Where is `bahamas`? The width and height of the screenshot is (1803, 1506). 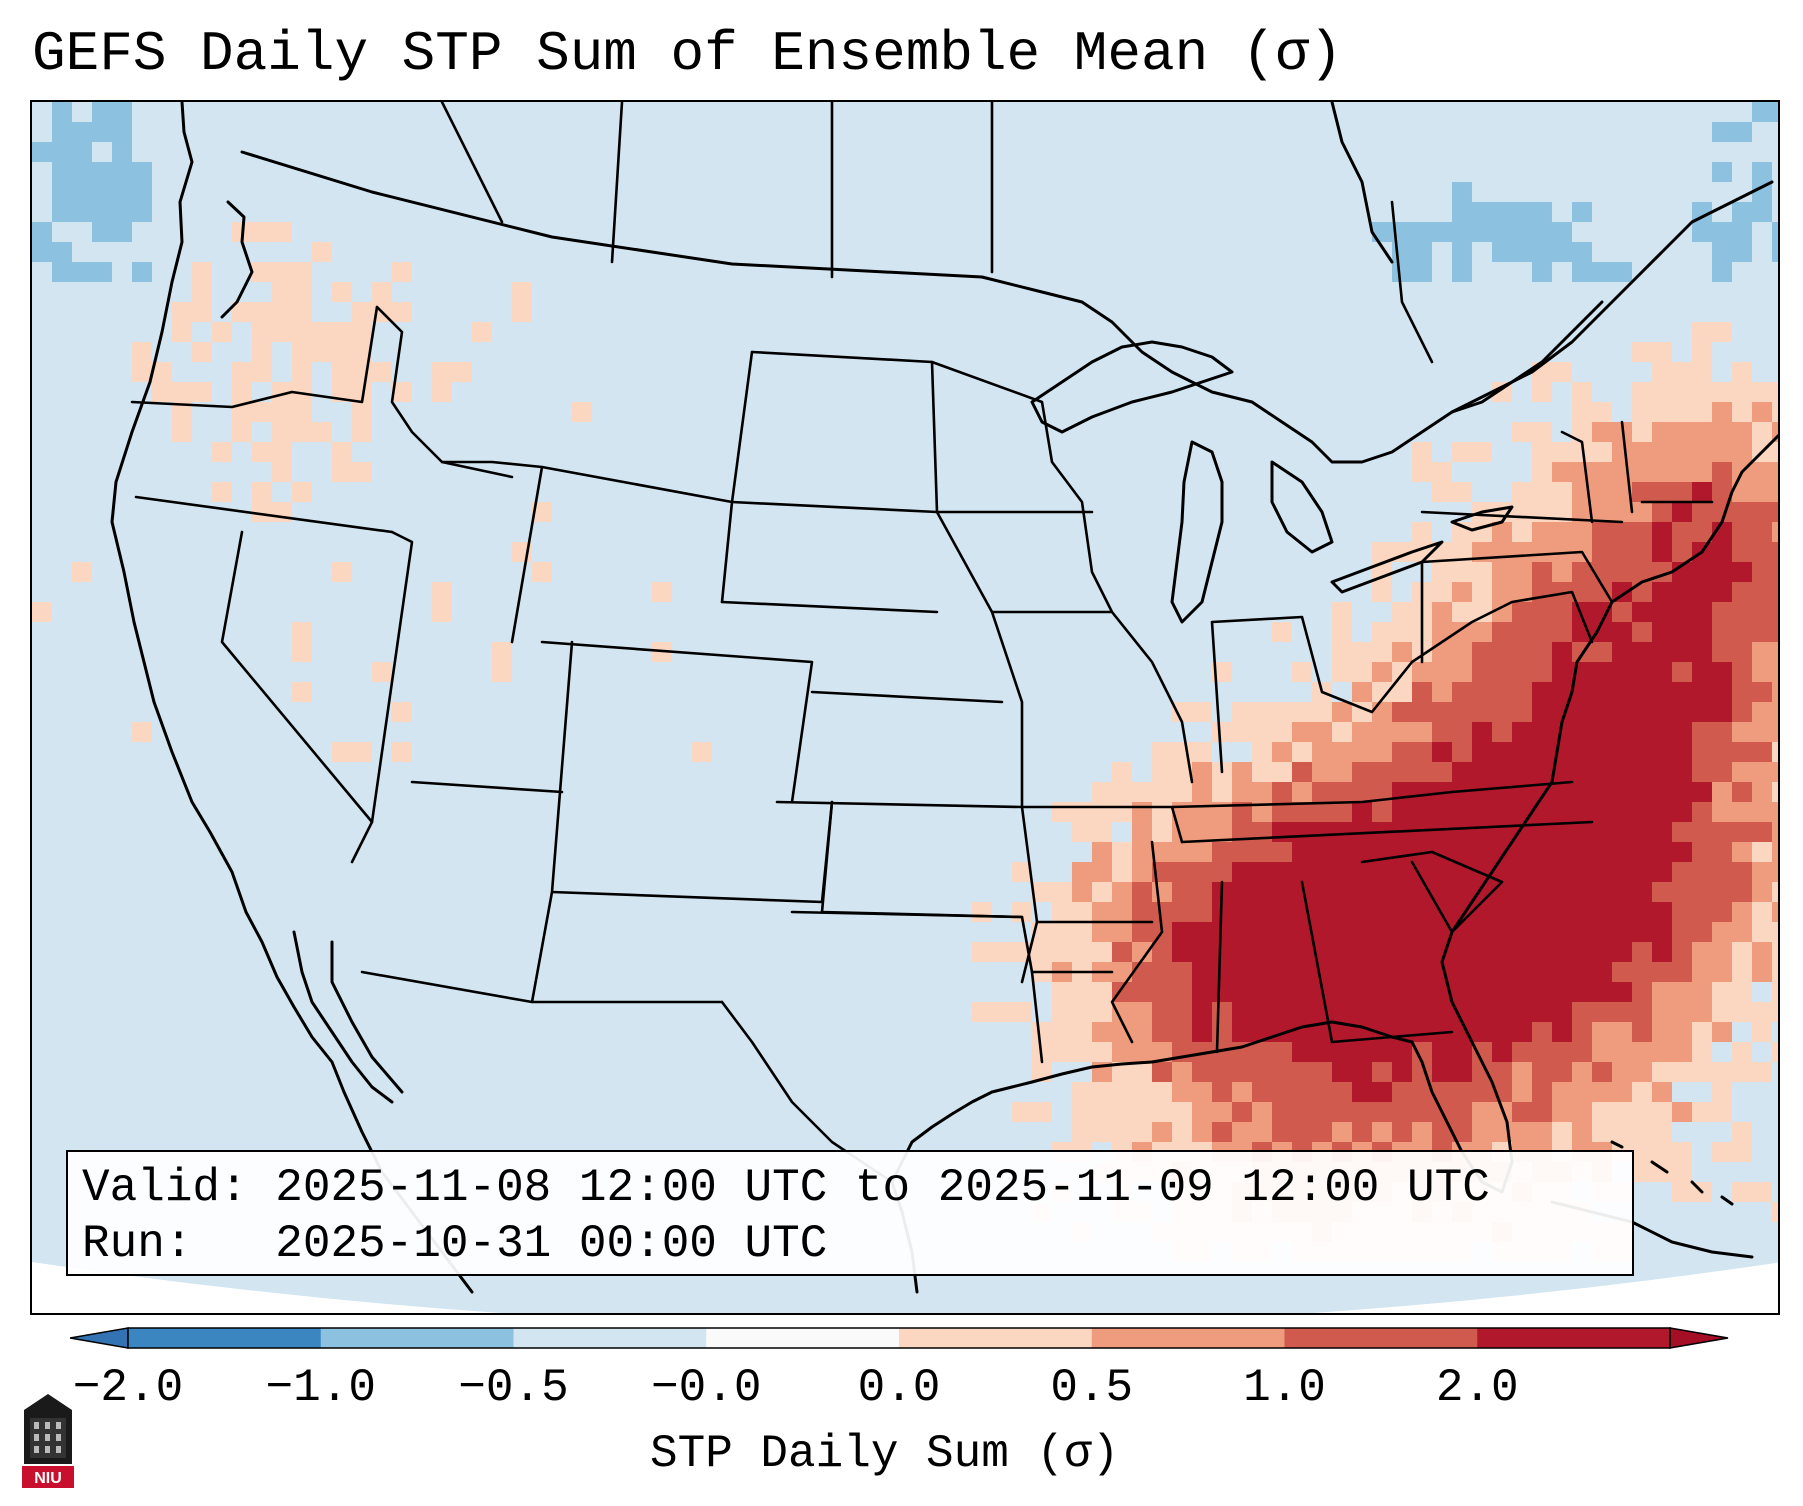 bahamas is located at coordinates (1672, 1173).